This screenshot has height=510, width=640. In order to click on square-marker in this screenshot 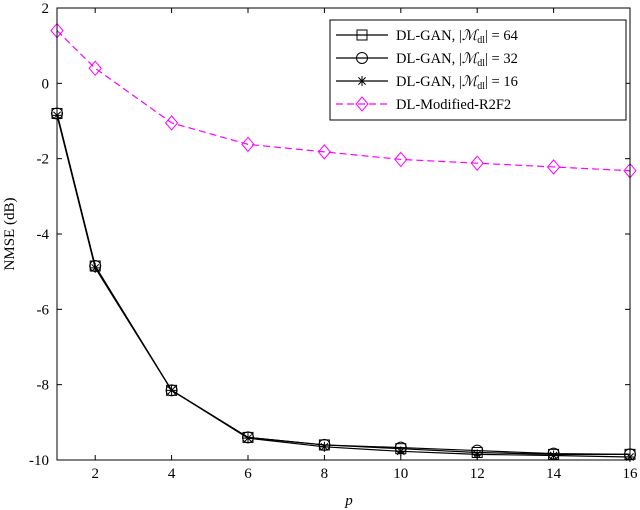, I will do `click(362, 35)`.